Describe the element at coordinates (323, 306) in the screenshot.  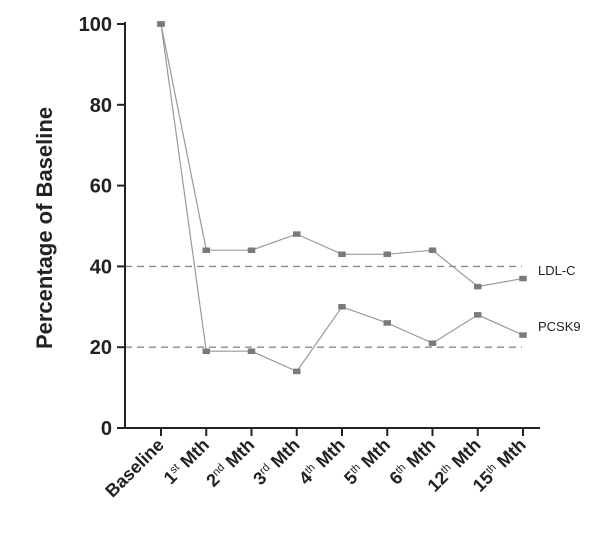
I see `reference-lines` at that location.